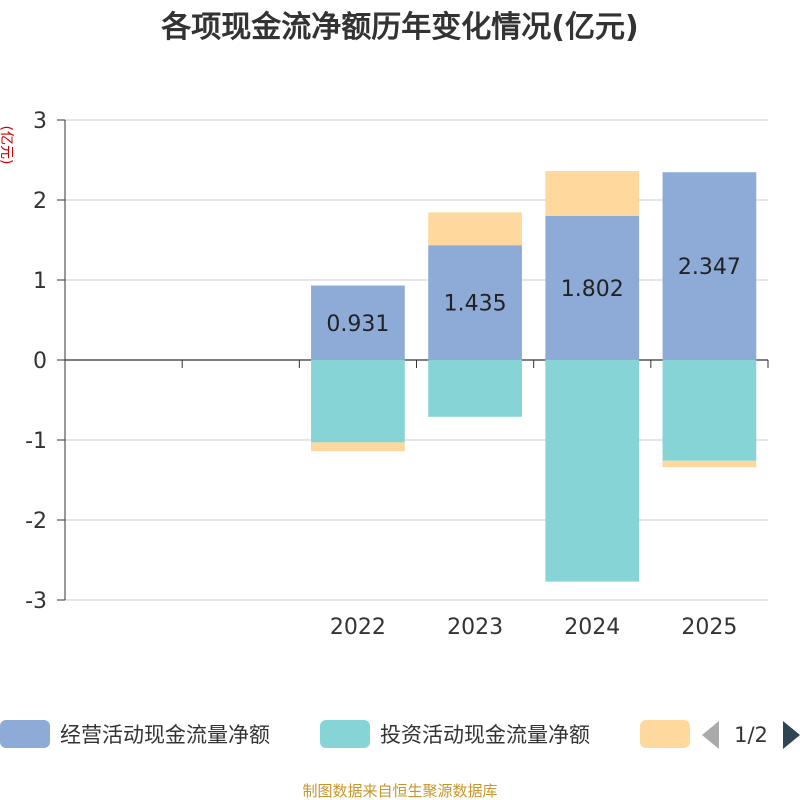 This screenshot has width=800, height=800. I want to click on bar-2023-s1, so click(475, 388).